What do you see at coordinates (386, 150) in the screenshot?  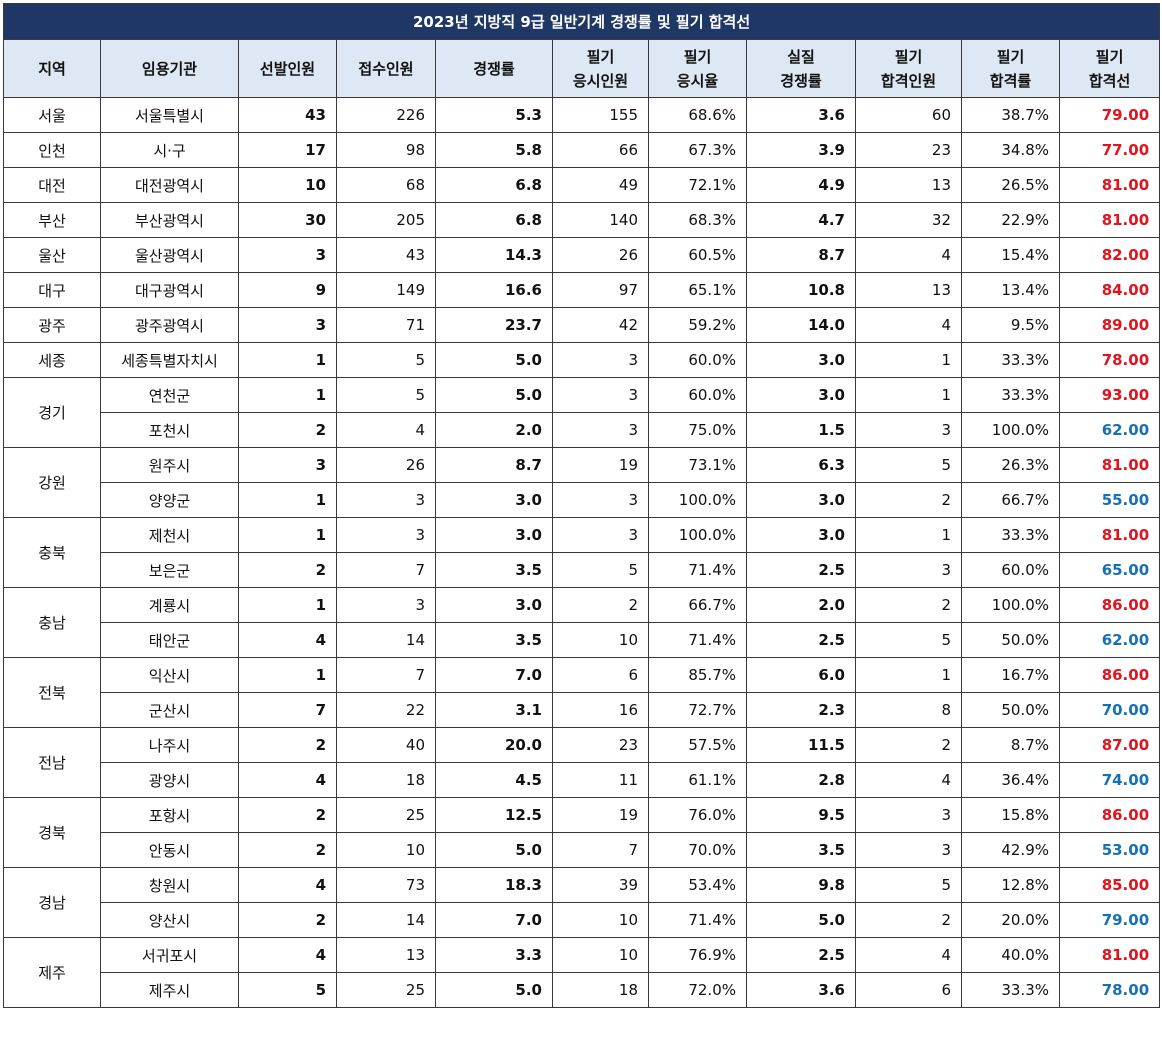 I see `cell-applied: 98` at bounding box center [386, 150].